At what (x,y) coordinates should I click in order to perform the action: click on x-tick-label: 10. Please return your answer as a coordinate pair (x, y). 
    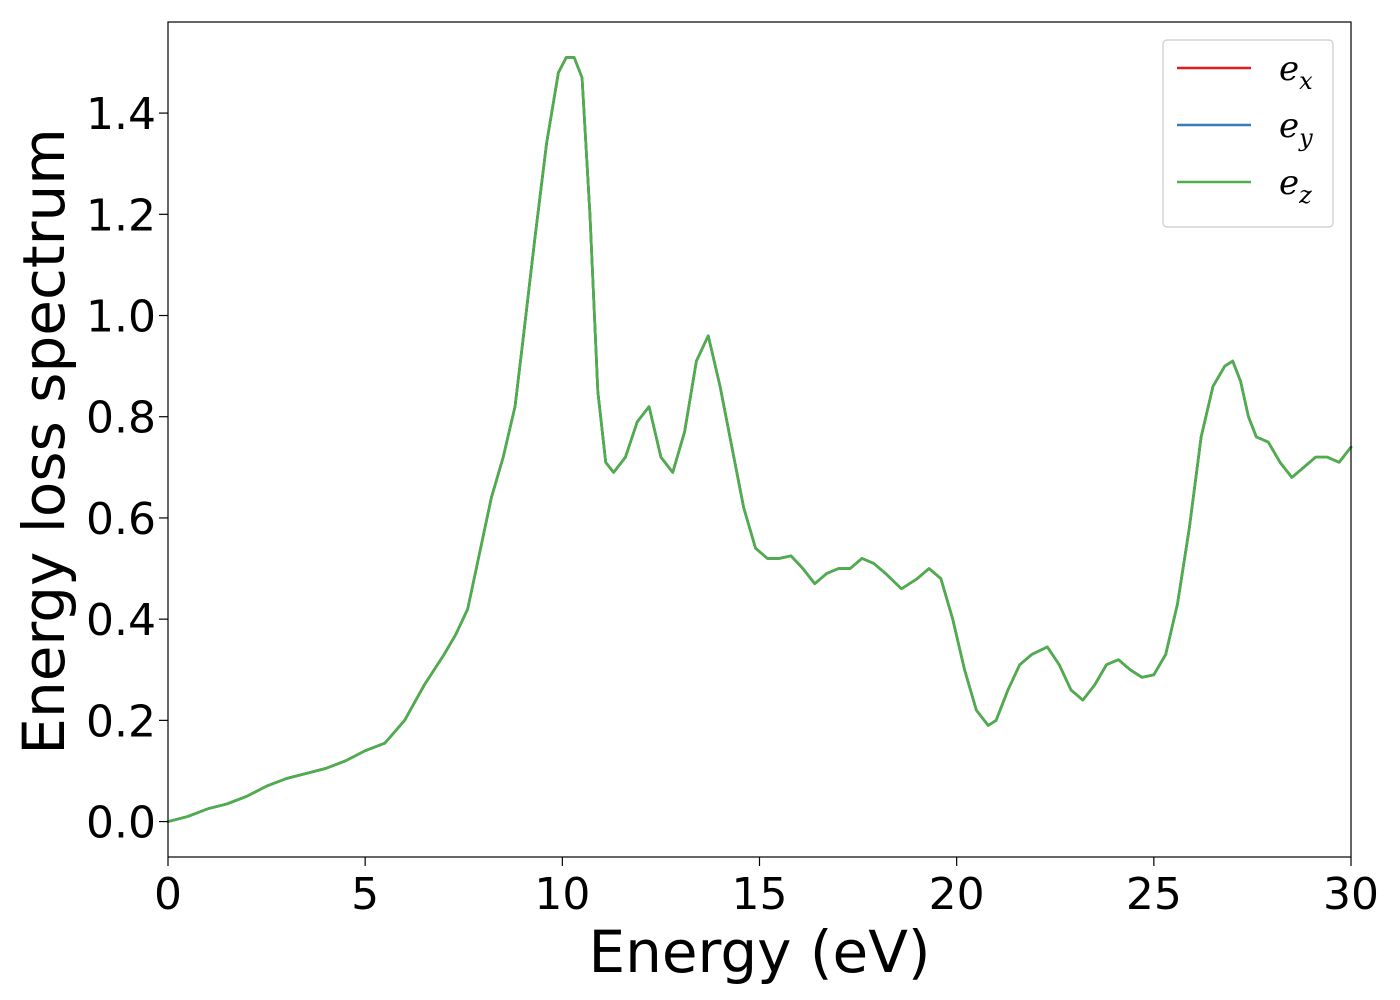
    Looking at the image, I should click on (562, 894).